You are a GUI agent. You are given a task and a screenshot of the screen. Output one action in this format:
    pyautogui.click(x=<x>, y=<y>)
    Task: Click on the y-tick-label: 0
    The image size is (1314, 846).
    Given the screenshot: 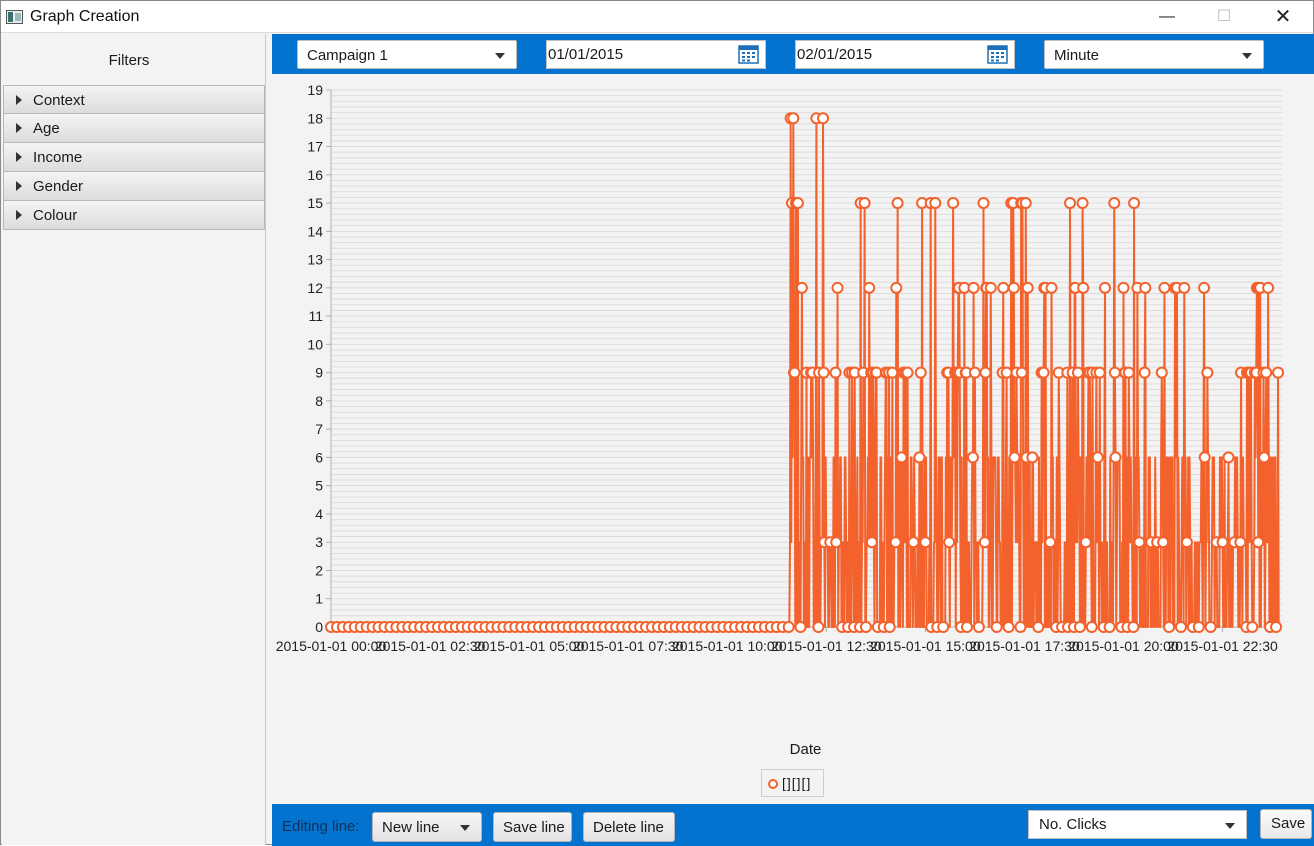 What is the action you would take?
    pyautogui.click(x=319, y=627)
    